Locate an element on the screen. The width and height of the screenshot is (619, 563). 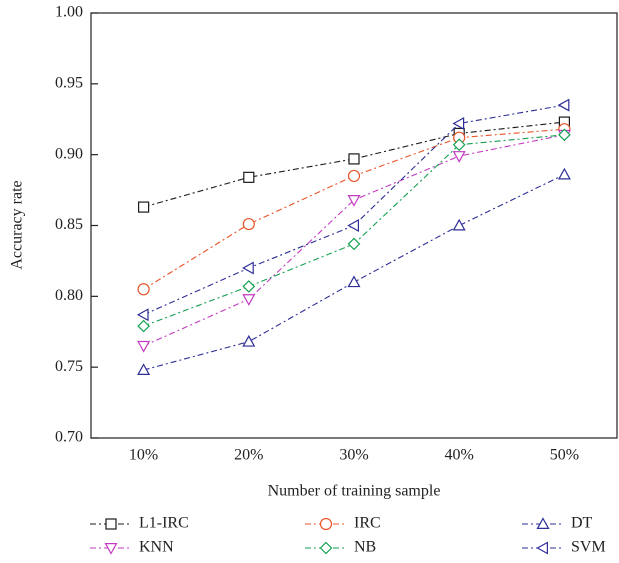
x-tick-label: 10% is located at coordinates (143, 455).